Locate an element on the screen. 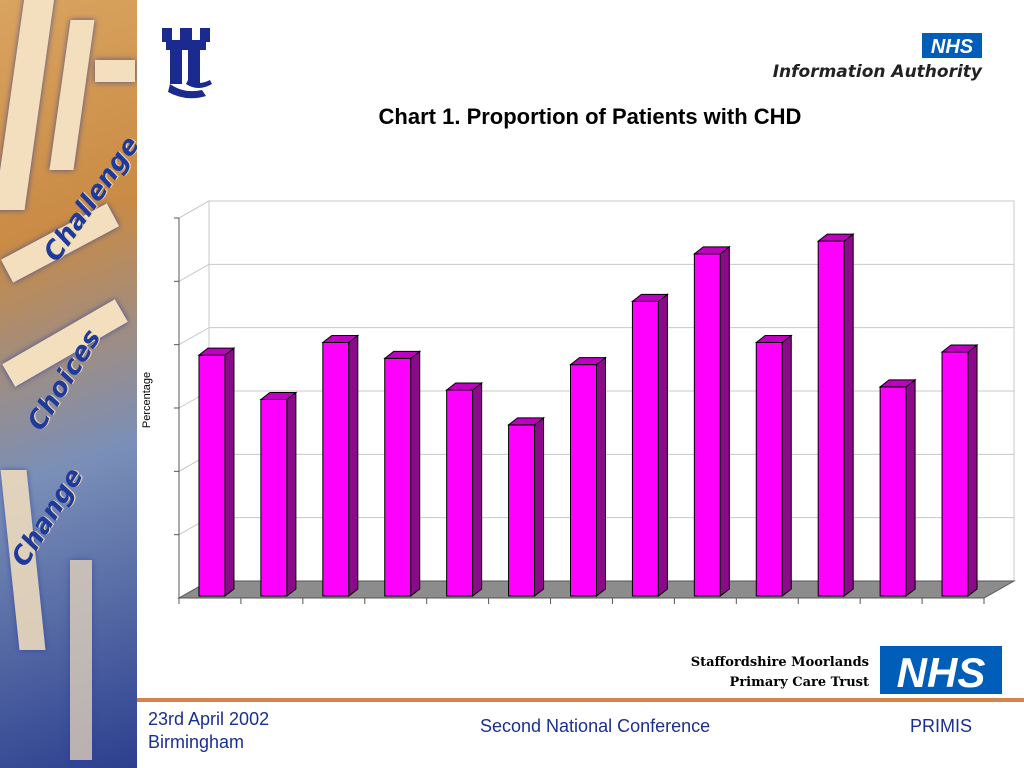 The height and width of the screenshot is (768, 1024). information-authority-label: Information Authority is located at coordinates (877, 72).